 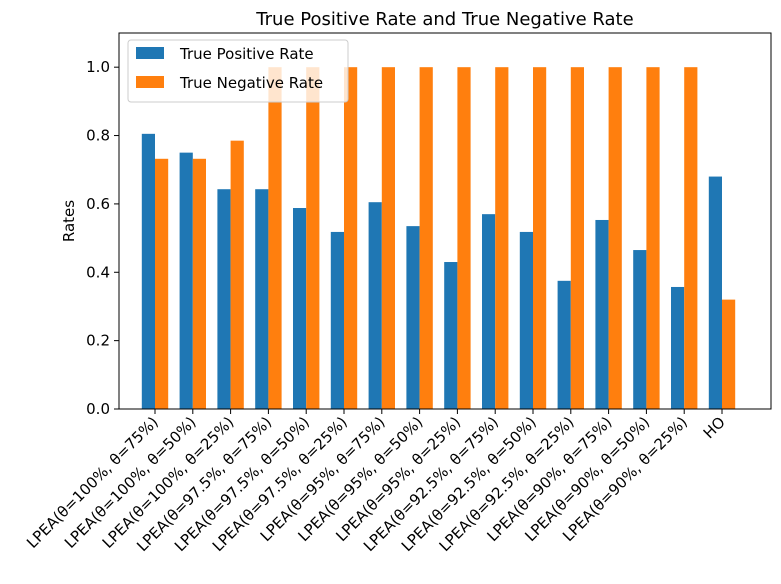 I want to click on y-tick-label: 0.6, so click(x=98, y=204).